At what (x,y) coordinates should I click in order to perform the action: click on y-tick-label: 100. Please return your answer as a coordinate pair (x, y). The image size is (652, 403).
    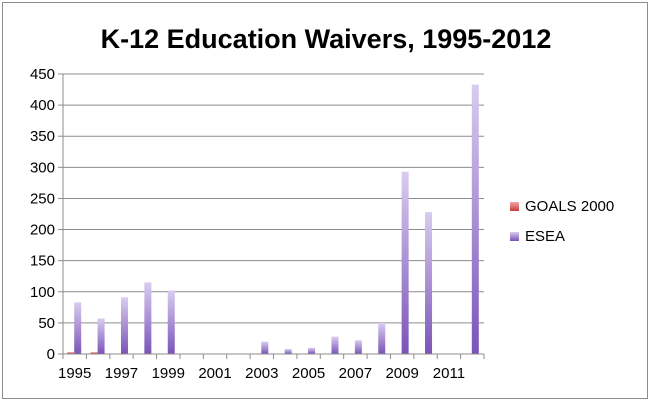
    Looking at the image, I should click on (42, 292).